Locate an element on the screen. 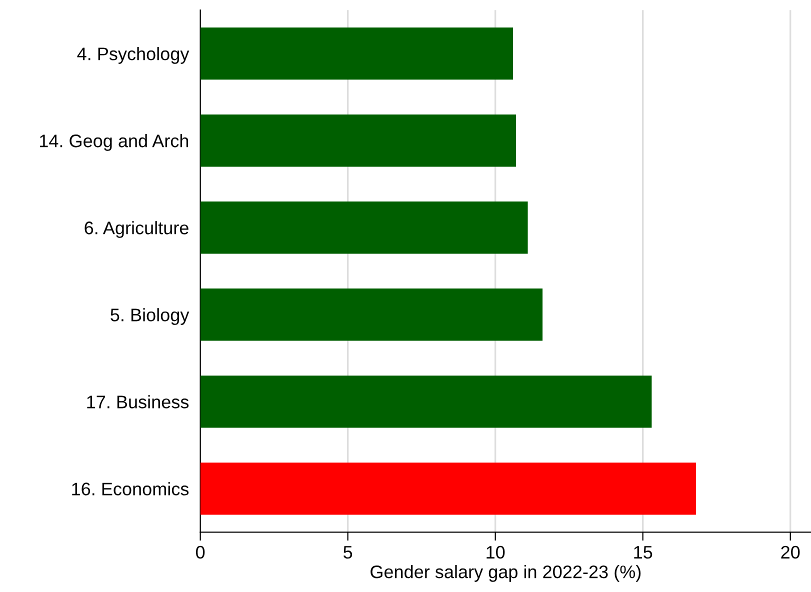 The image size is (811, 592). x-tick-label: 5 is located at coordinates (348, 552).